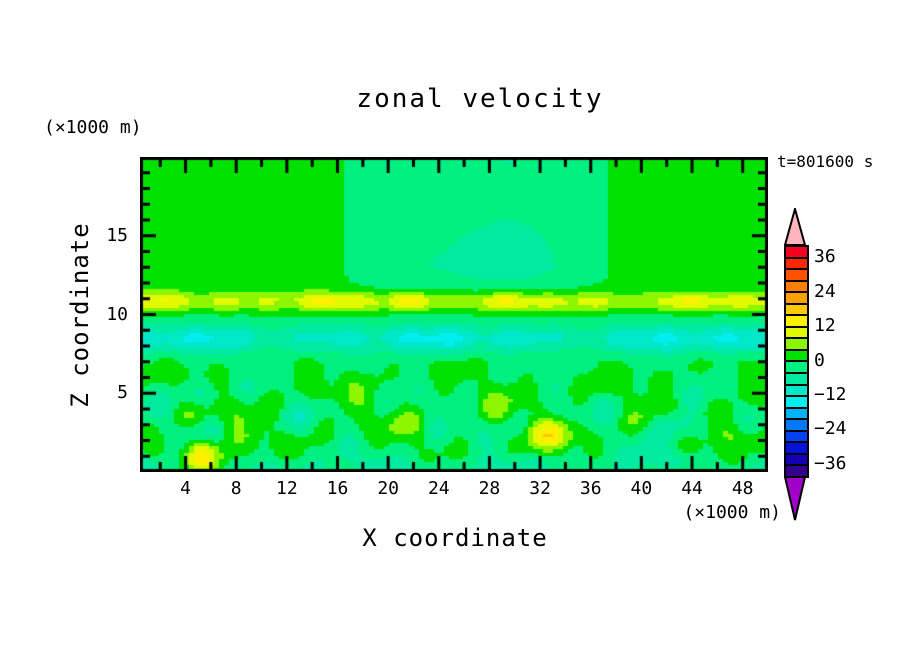 Image resolution: width=904 pixels, height=654 pixels. Describe the element at coordinates (93, 127) in the screenshot. I see `y-axis-unit-label: (×1000 m)` at that location.